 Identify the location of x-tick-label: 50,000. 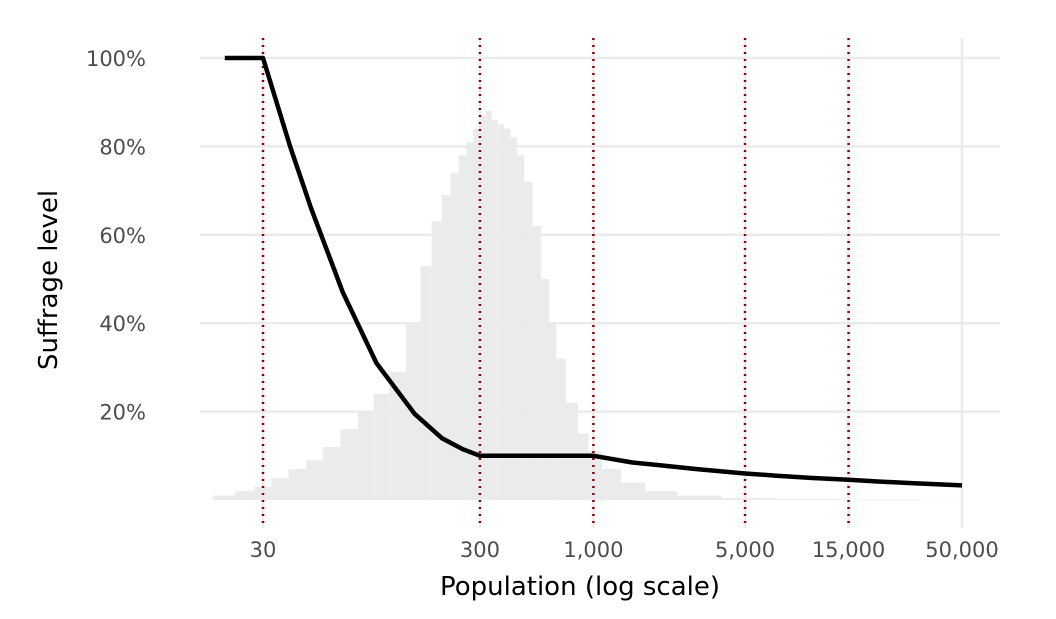
(961, 550).